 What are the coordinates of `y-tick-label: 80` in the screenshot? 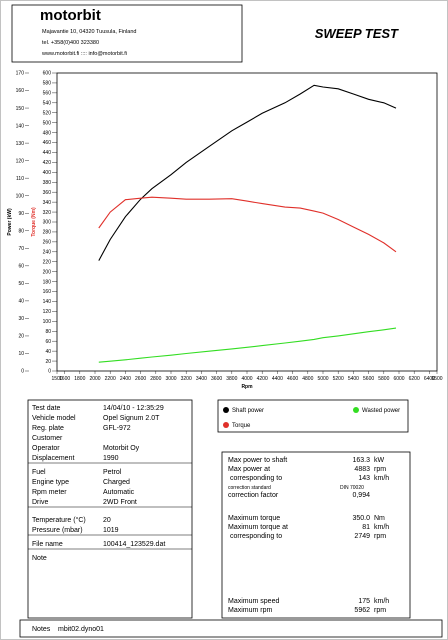 It's located at (21, 231).